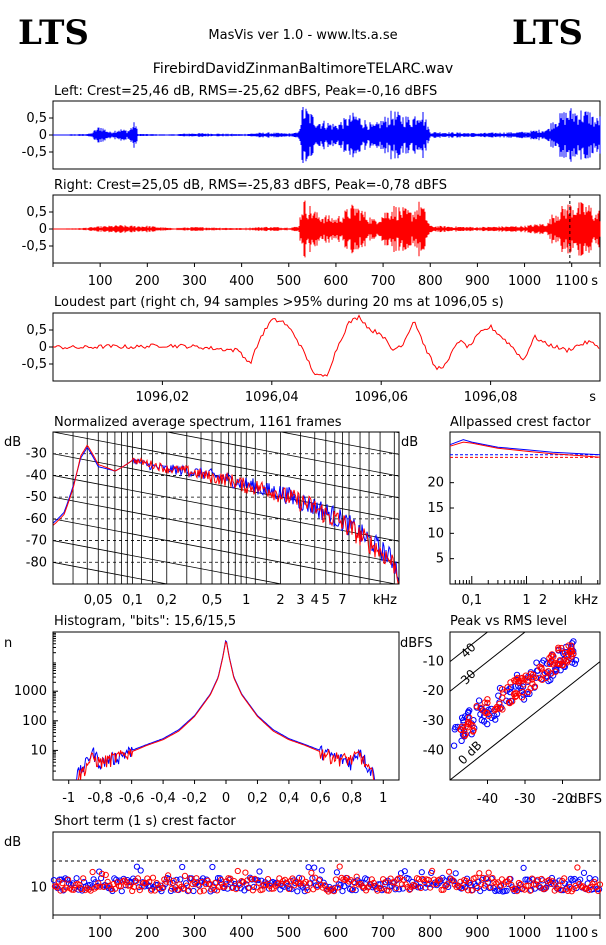  What do you see at coordinates (430, 281) in the screenshot?
I see `right-wave-xtick-label: 800` at bounding box center [430, 281].